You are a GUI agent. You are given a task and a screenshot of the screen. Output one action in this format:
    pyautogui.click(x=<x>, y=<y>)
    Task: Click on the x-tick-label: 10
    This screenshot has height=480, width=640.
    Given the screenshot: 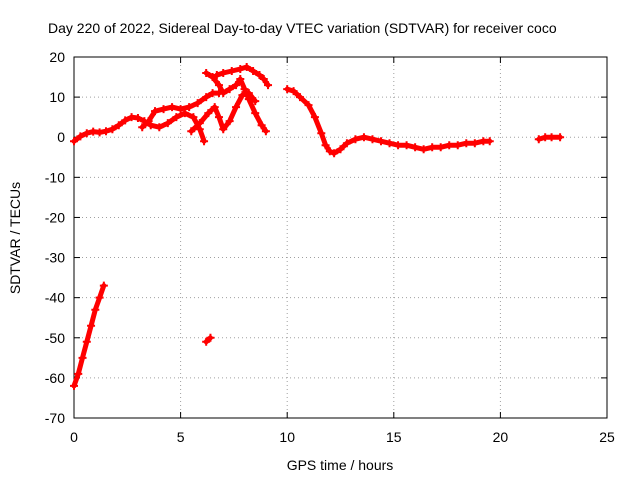 What is the action you would take?
    pyautogui.click(x=287, y=437)
    